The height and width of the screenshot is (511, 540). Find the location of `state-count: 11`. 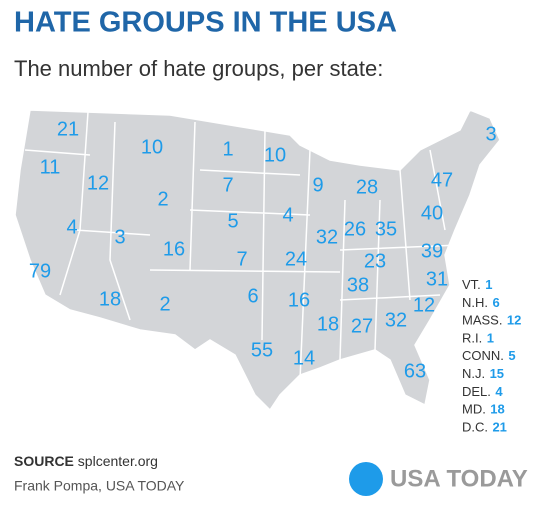

state-count: 11 is located at coordinates (50, 167).